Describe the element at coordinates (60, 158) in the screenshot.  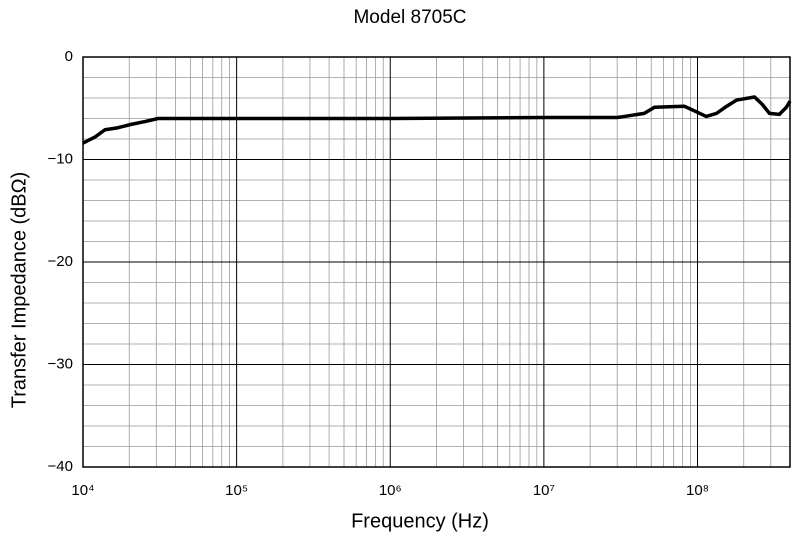
I see `y-tick-label: −10` at that location.